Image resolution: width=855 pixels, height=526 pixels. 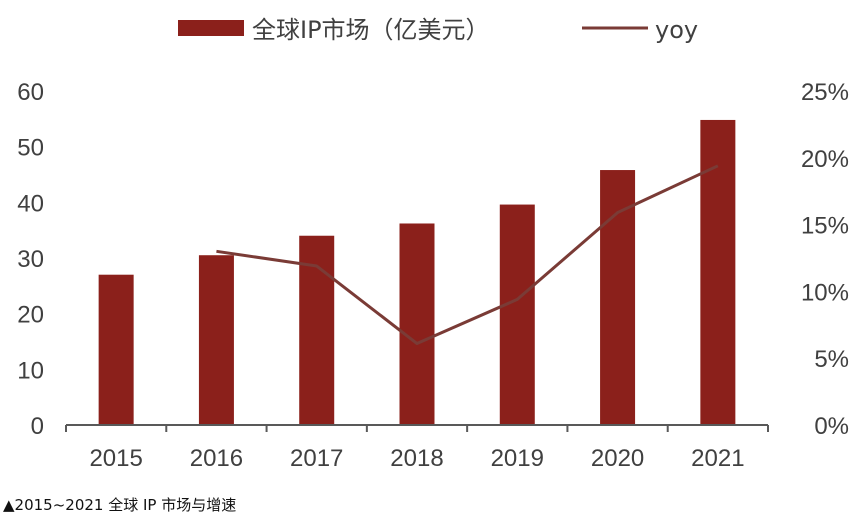 What do you see at coordinates (30, 315) in the screenshot?
I see `left-tick-label: 20` at bounding box center [30, 315].